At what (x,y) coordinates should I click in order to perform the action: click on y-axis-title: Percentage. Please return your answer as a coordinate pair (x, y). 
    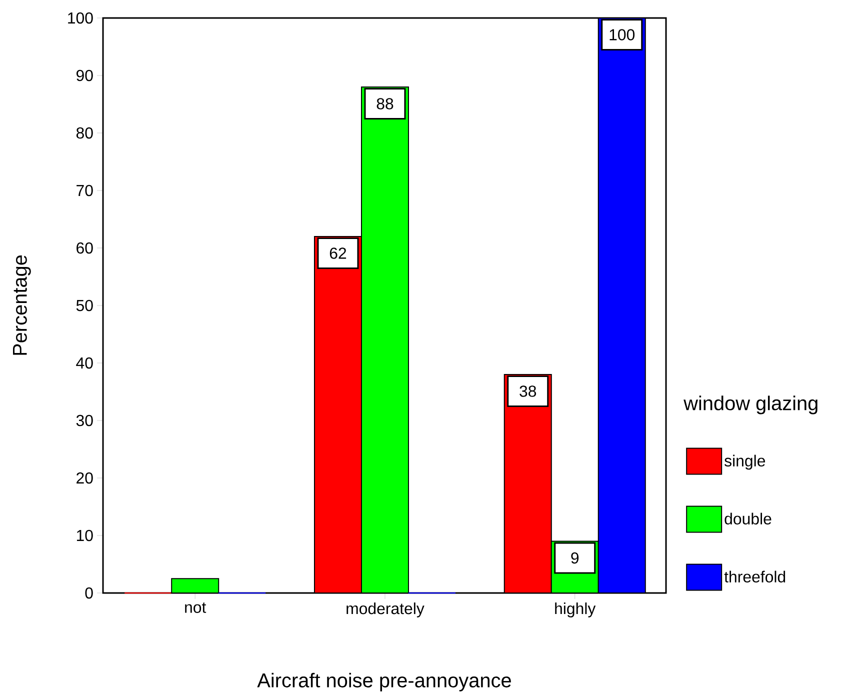
    Looking at the image, I should click on (22, 305).